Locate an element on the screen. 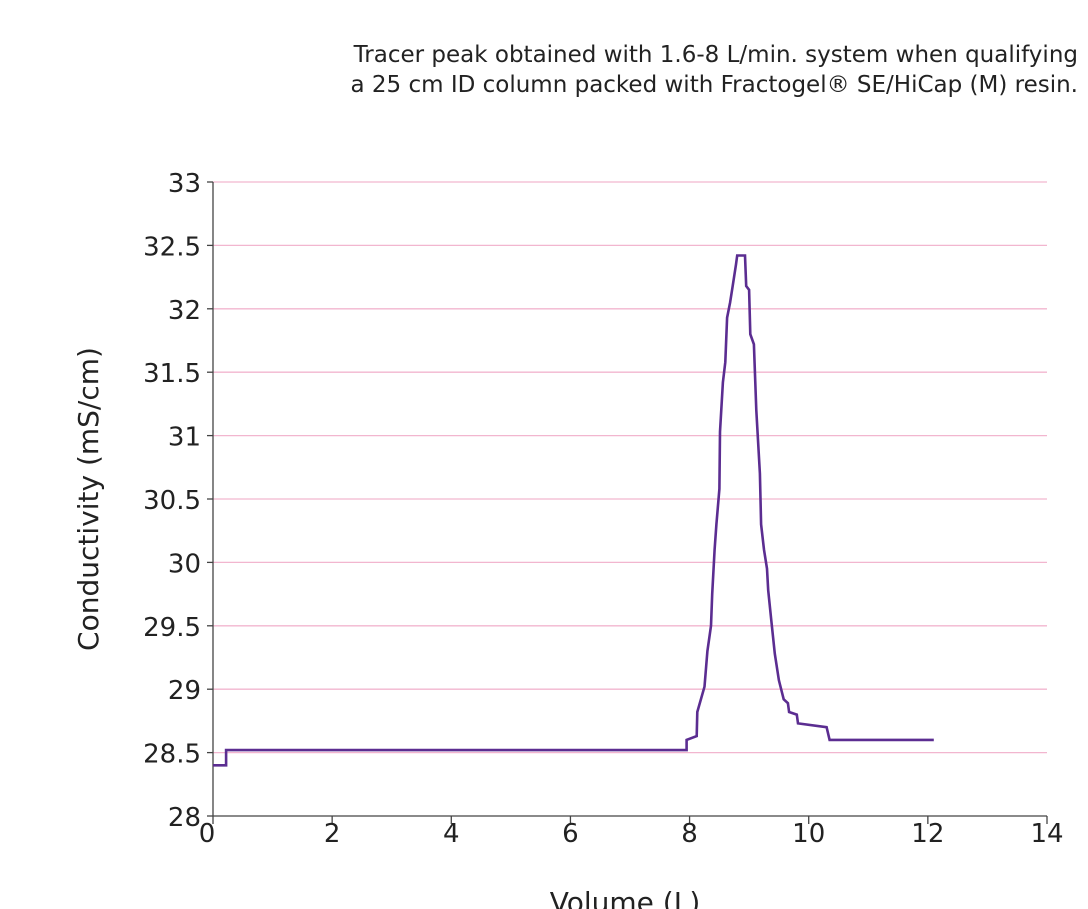 The height and width of the screenshot is (909, 1088). x-tick-label: 10 is located at coordinates (808, 834).